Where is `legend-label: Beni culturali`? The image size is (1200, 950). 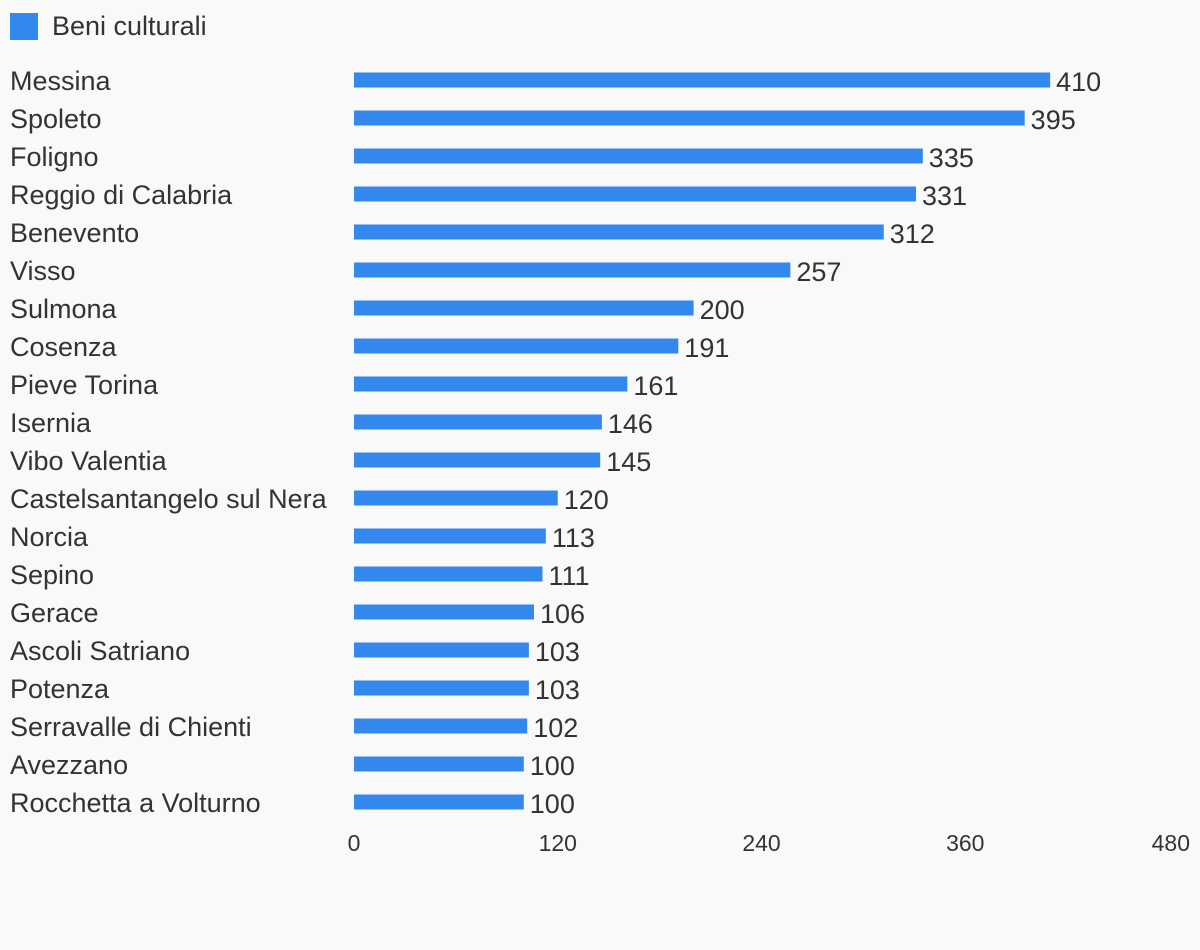 legend-label: Beni culturali is located at coordinates (129, 26).